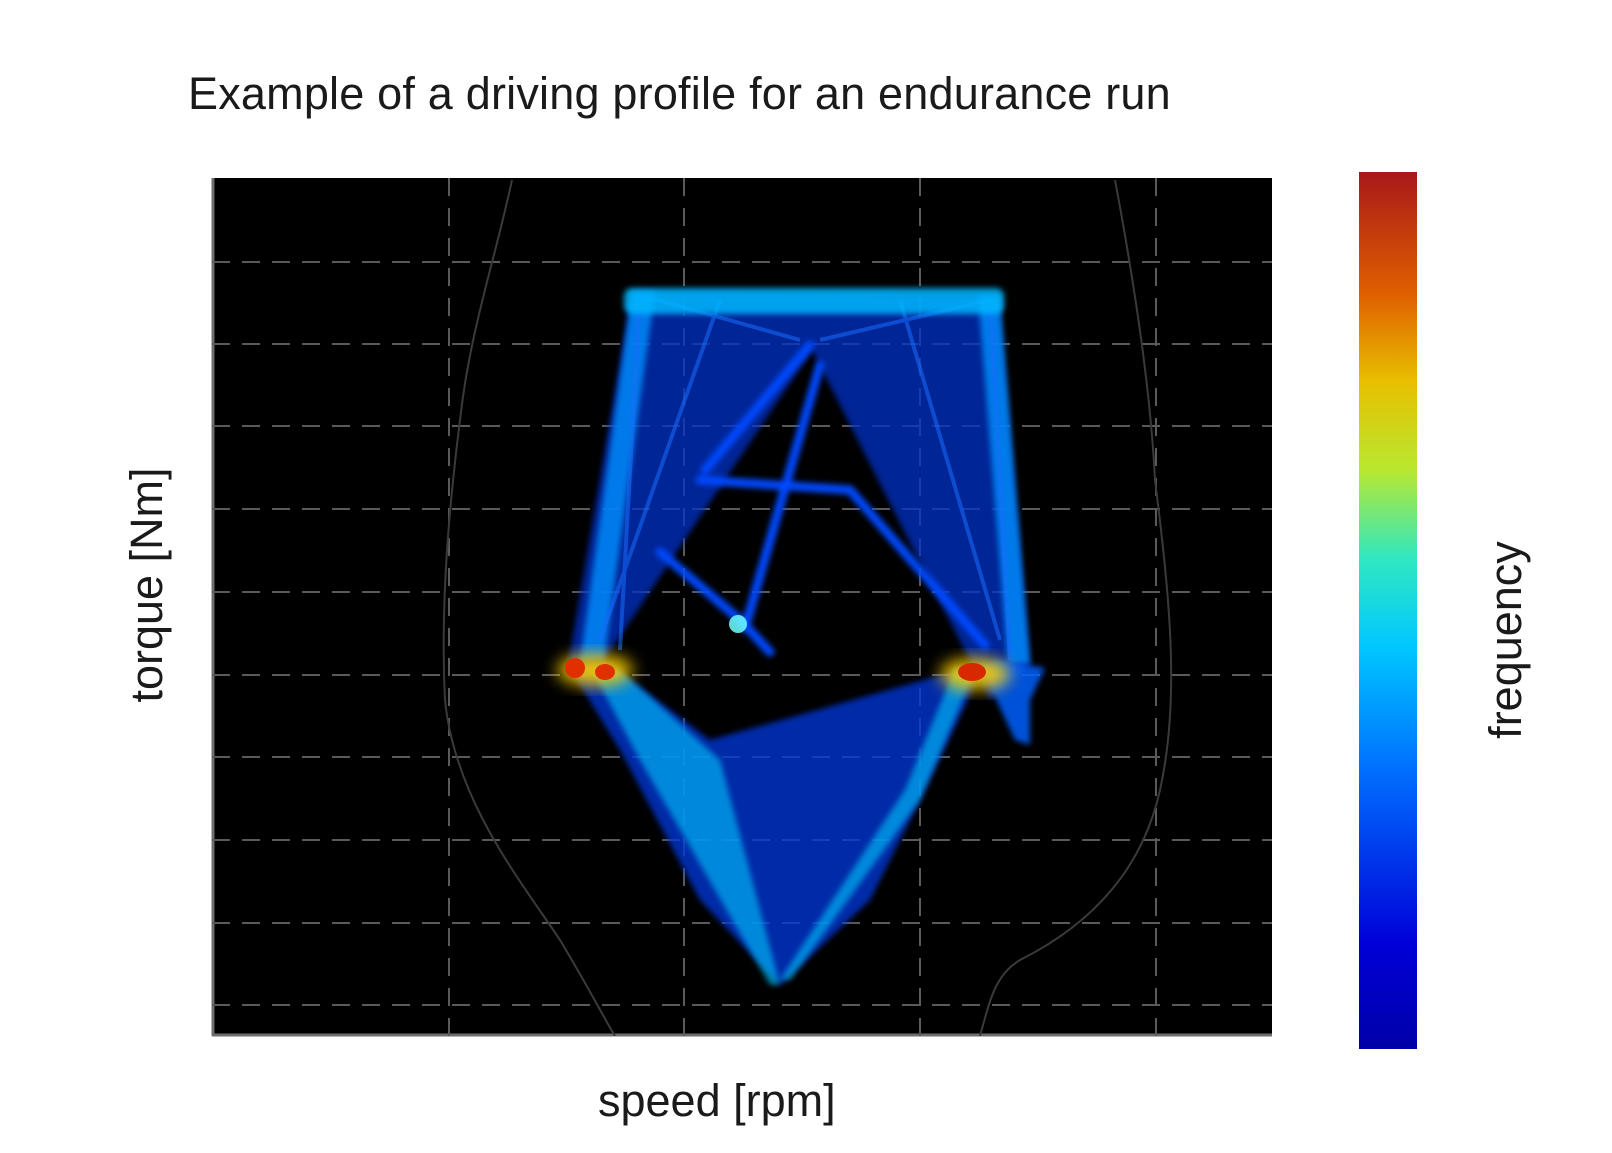 The image size is (1612, 1153). What do you see at coordinates (738, 624) in the screenshot?
I see `hotspot-inner` at bounding box center [738, 624].